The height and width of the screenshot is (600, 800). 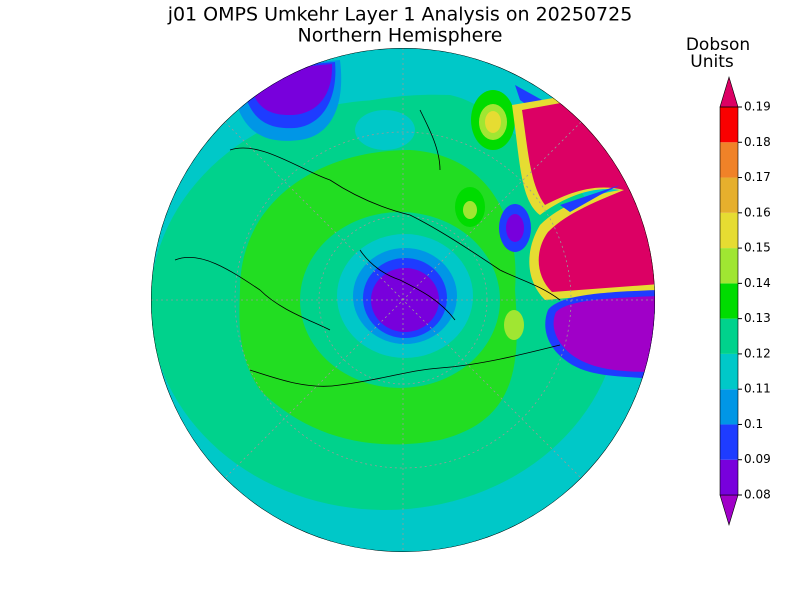 What do you see at coordinates (729, 91) in the screenshot?
I see `colorbar-extend-high` at bounding box center [729, 91].